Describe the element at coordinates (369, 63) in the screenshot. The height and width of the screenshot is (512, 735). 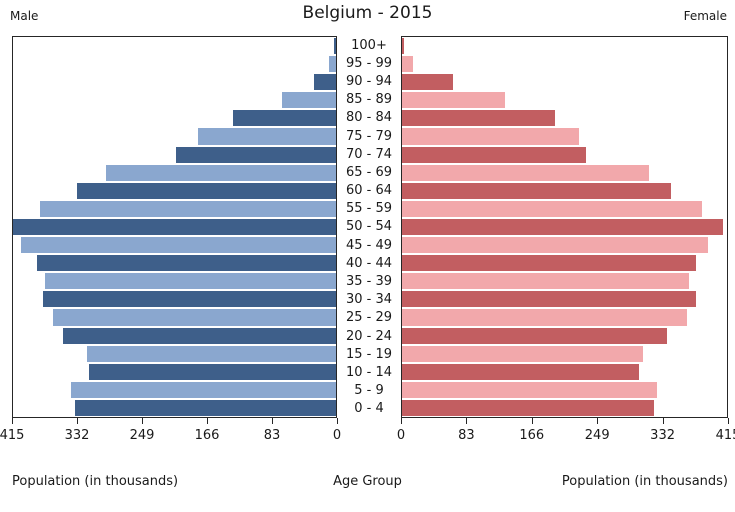
I see `age-group-label-95-99: 95 - 99` at that location.